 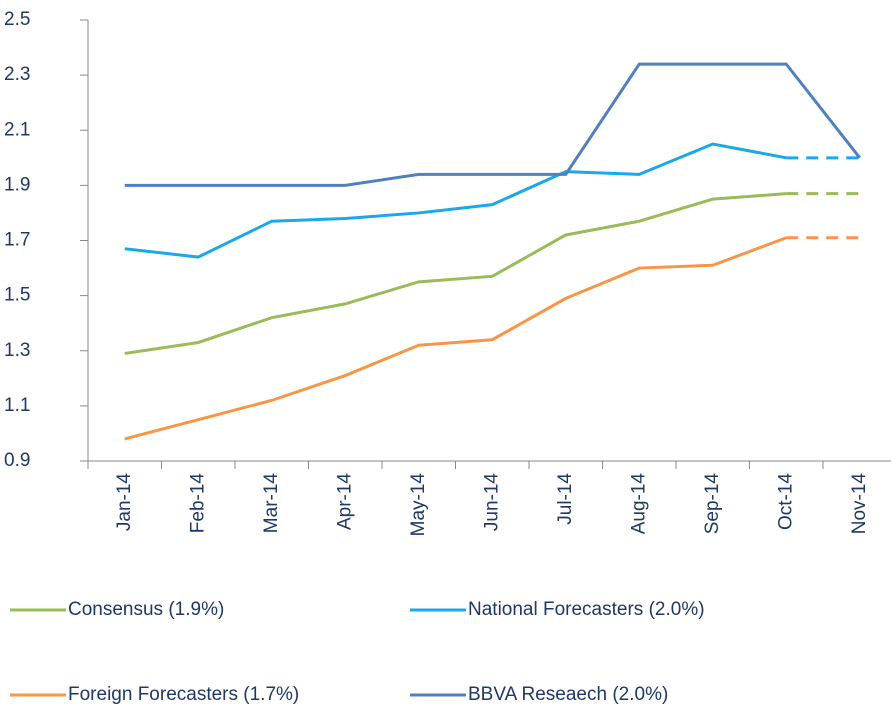 What do you see at coordinates (17, 295) in the screenshot?
I see `y-tick-label: 1.5` at bounding box center [17, 295].